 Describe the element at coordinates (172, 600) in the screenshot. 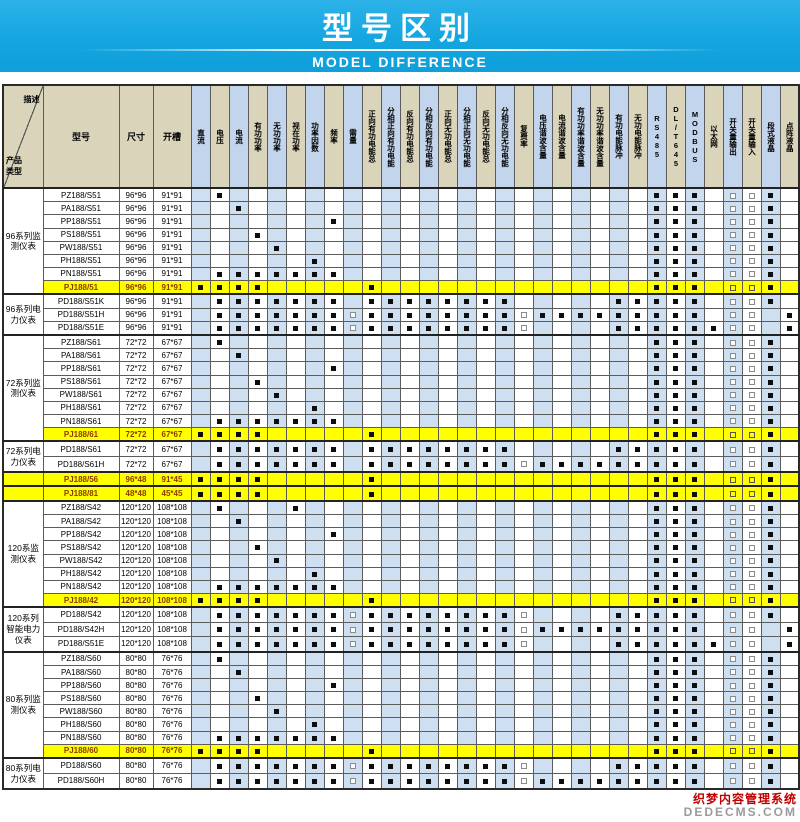

I see `cutout-cell: 108*108` at that location.